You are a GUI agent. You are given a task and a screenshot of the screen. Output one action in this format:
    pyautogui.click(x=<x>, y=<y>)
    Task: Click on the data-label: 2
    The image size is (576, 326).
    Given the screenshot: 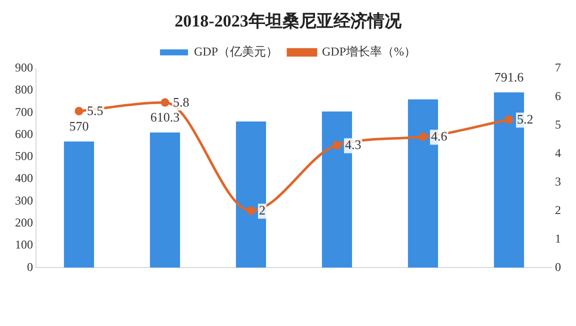 What is the action you would take?
    pyautogui.click(x=262, y=210)
    